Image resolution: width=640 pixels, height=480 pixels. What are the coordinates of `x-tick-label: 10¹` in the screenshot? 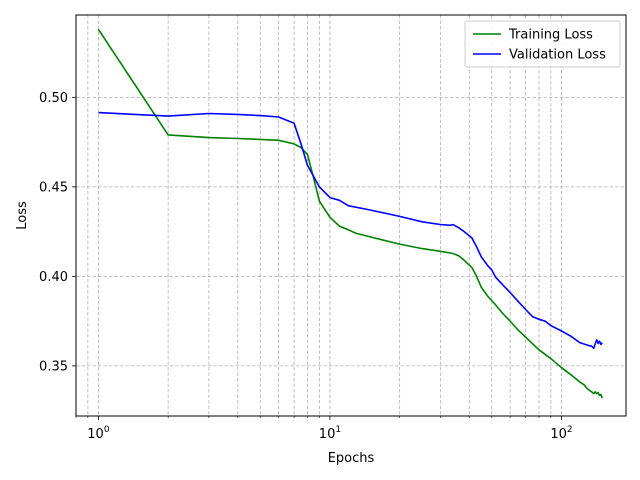 It's located at (330, 433).